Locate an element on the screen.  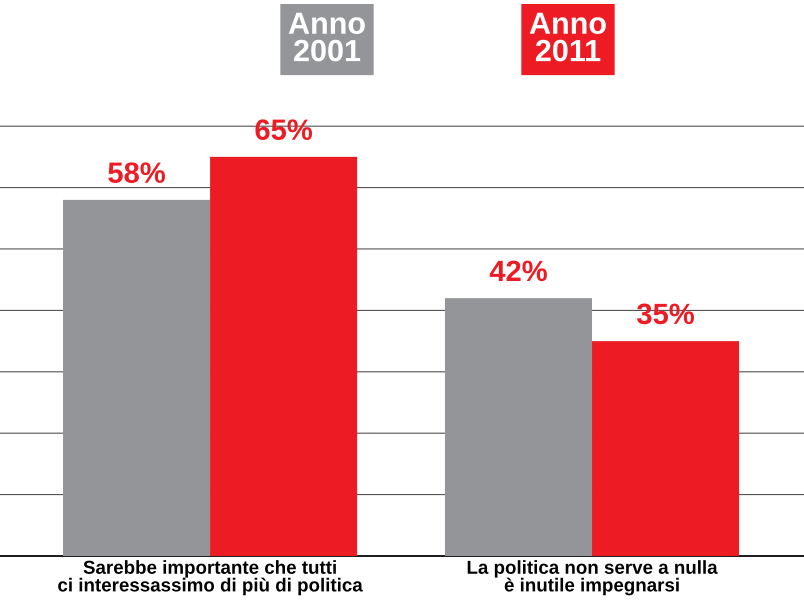
text: Anno 2001 is located at coordinates (326, 37).